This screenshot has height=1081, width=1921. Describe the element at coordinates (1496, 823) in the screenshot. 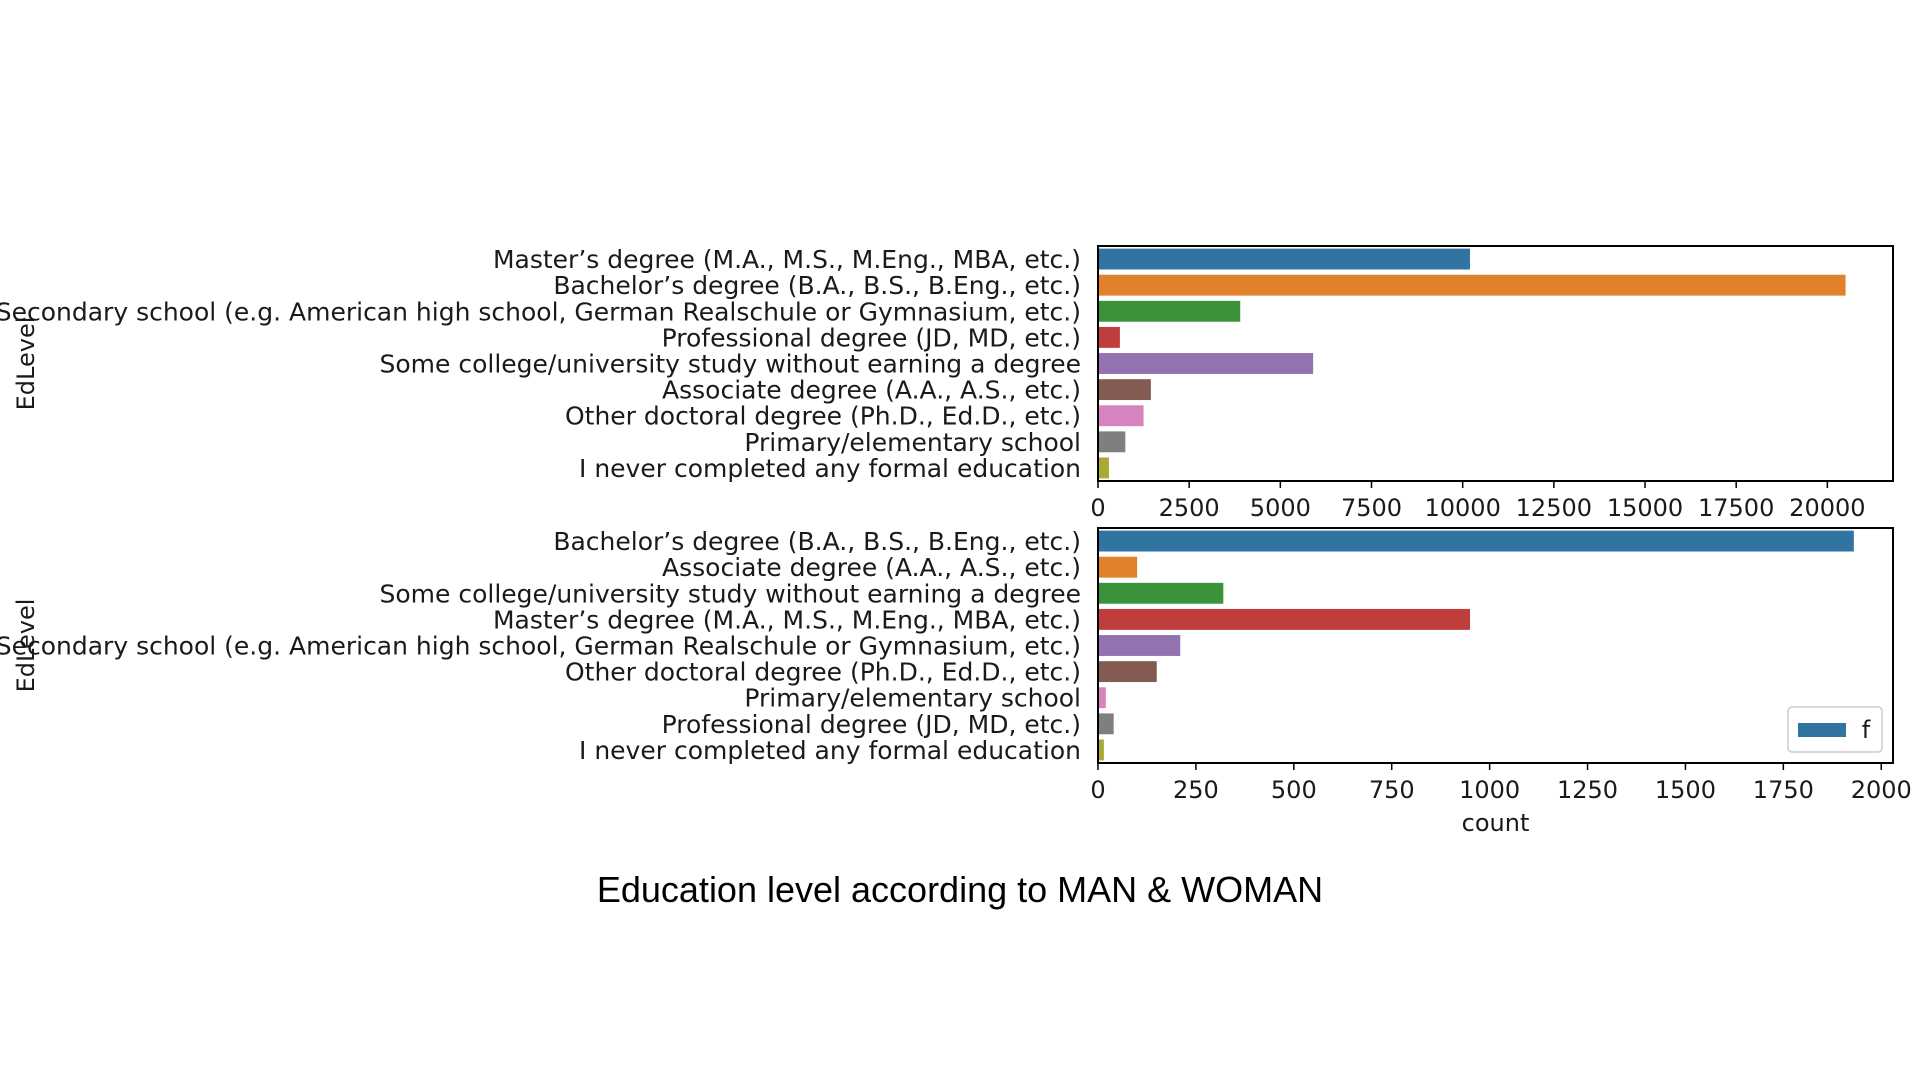

I see `x-axis-label: count` at that location.